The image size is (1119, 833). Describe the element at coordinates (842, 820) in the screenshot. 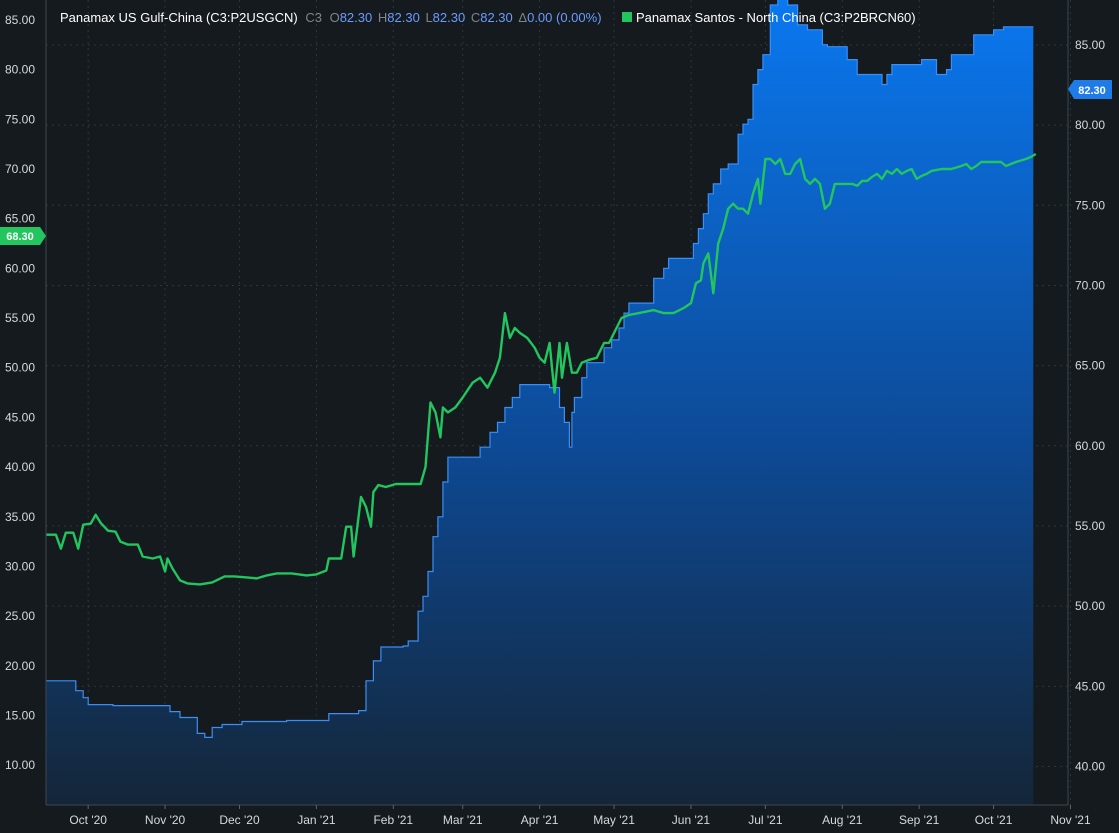

I see `x-tick-label: Aug '21` at that location.